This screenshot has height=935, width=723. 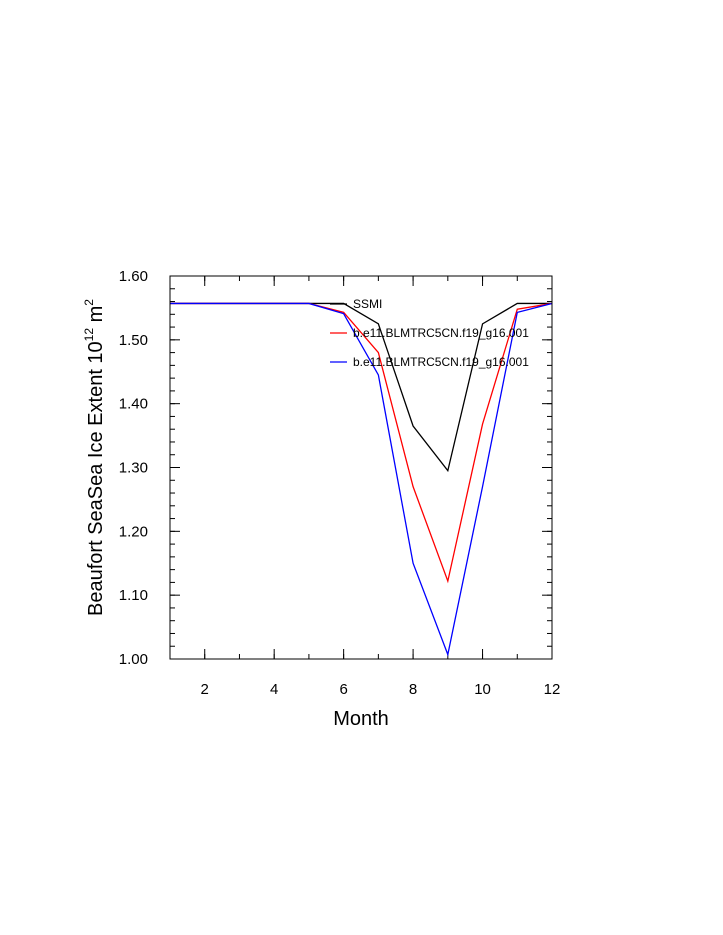 I want to click on y-axis-title-unit: m, so click(x=96, y=317).